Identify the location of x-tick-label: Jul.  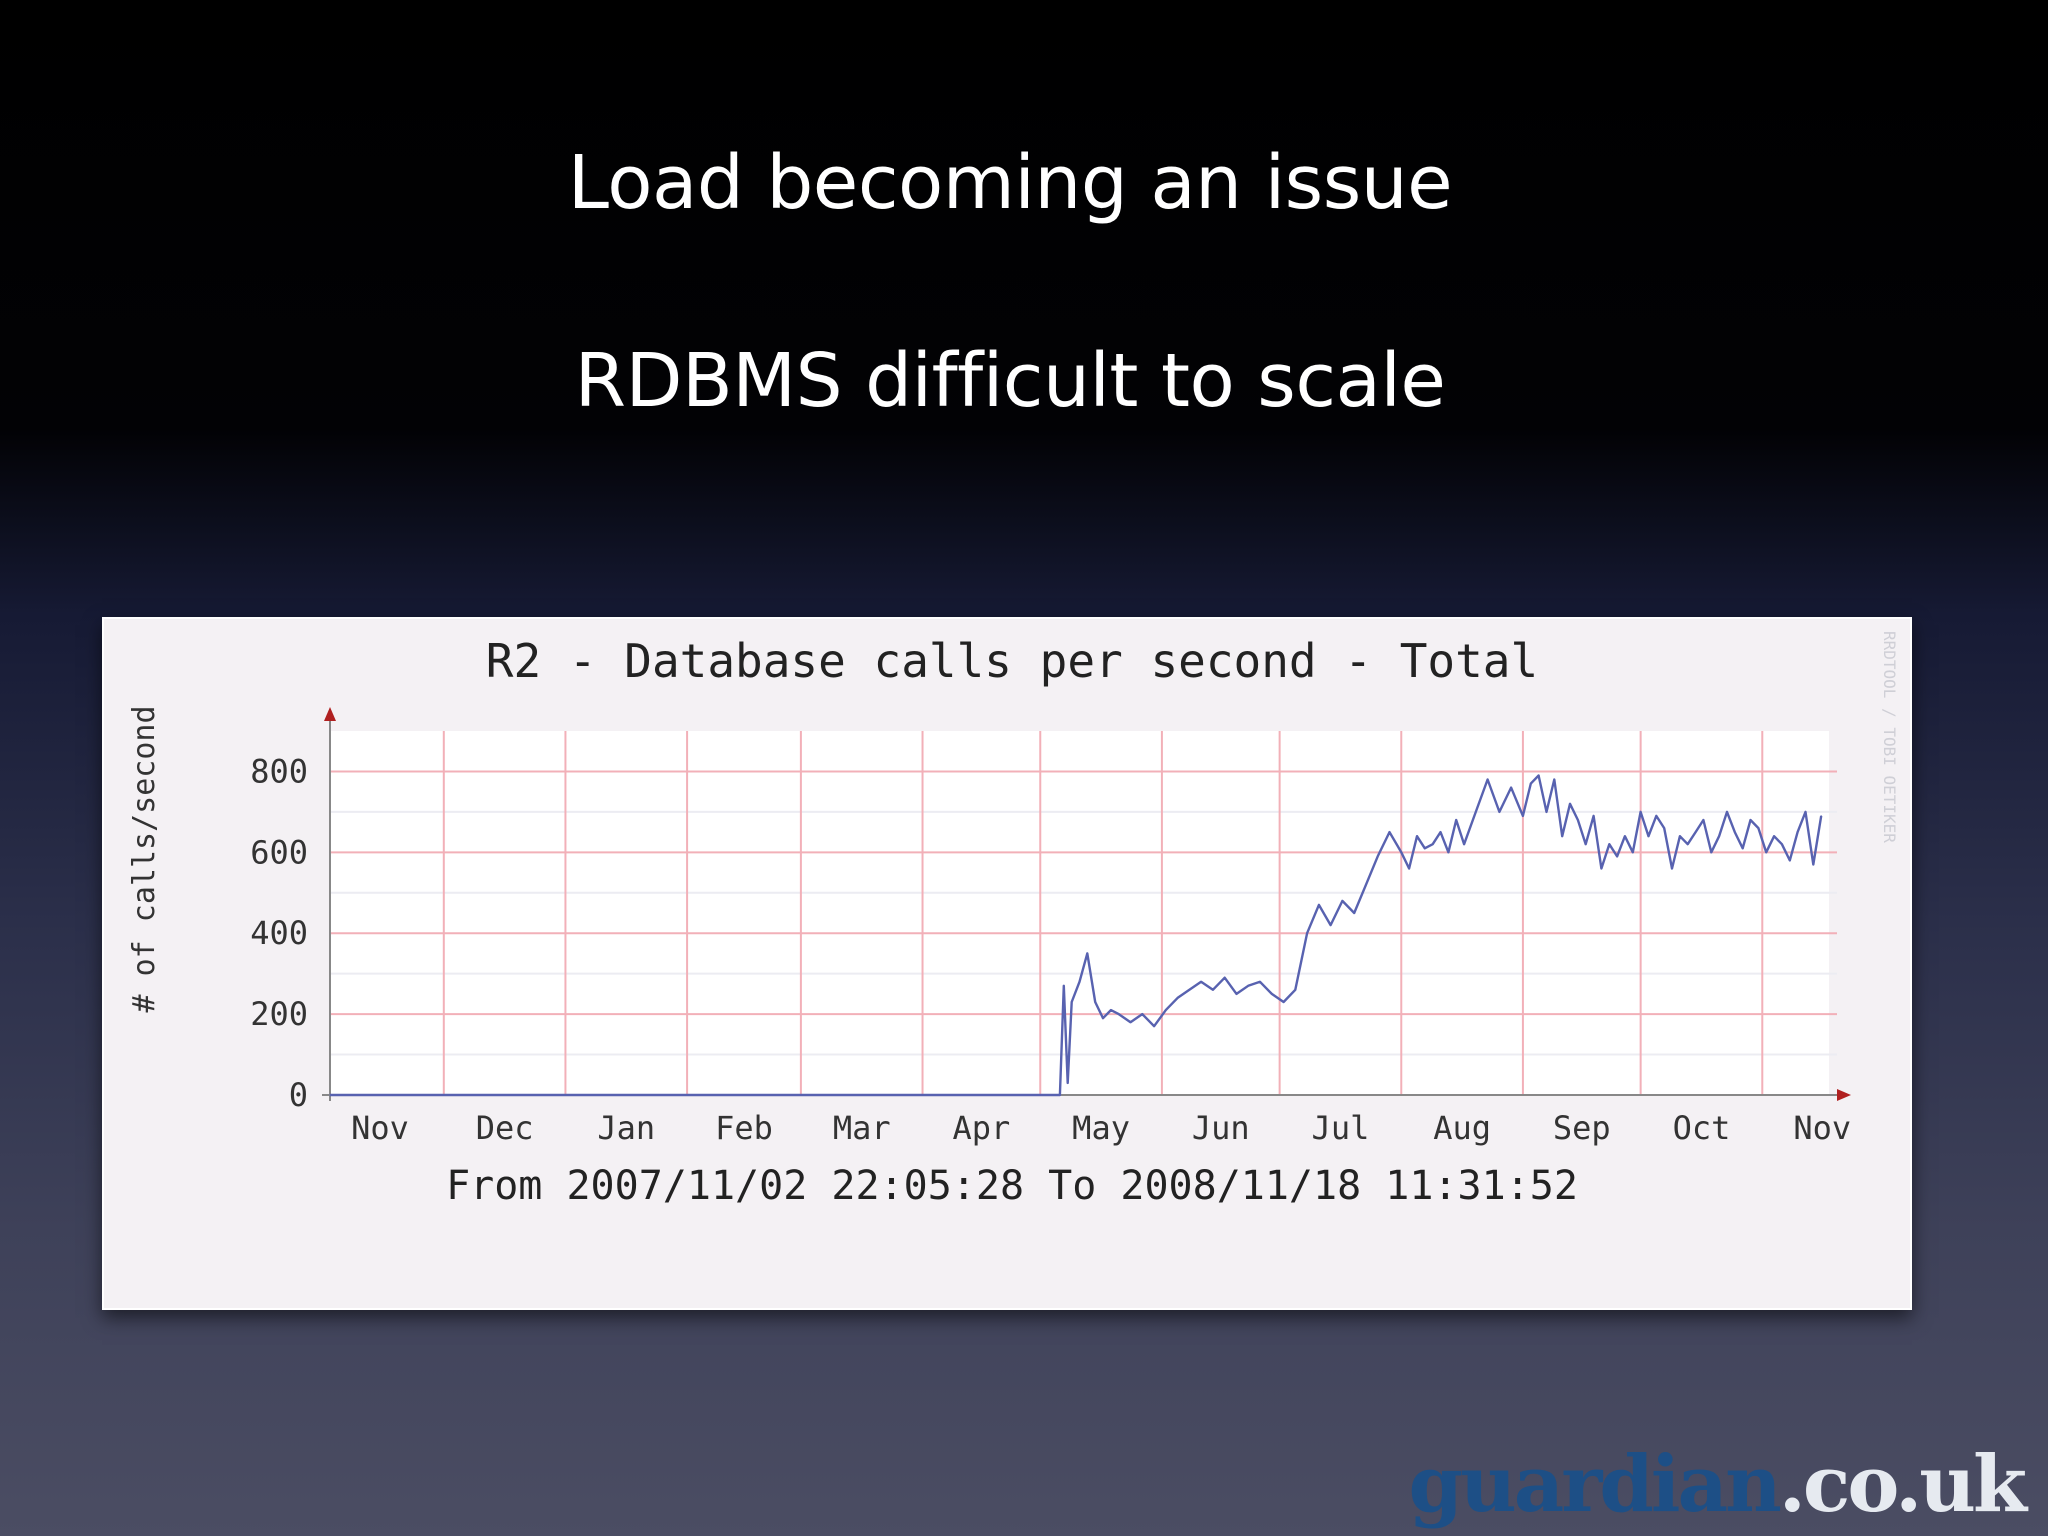
(1341, 1128).